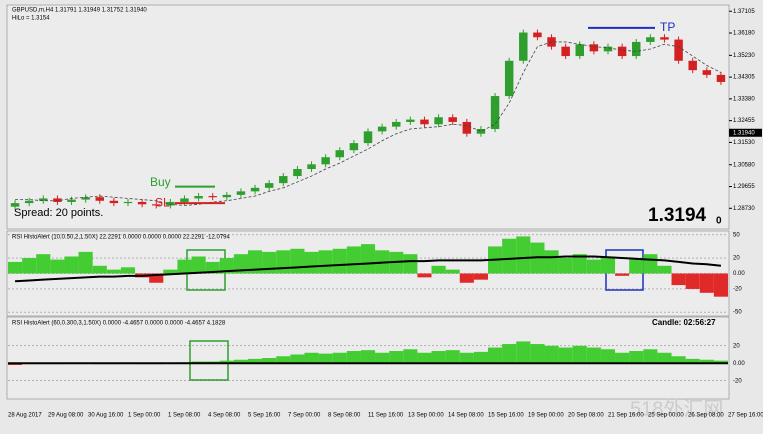 This screenshot has width=763, height=434. Describe the element at coordinates (304, 416) in the screenshot. I see `x-tick-label: 7 Sep 00:00` at that location.